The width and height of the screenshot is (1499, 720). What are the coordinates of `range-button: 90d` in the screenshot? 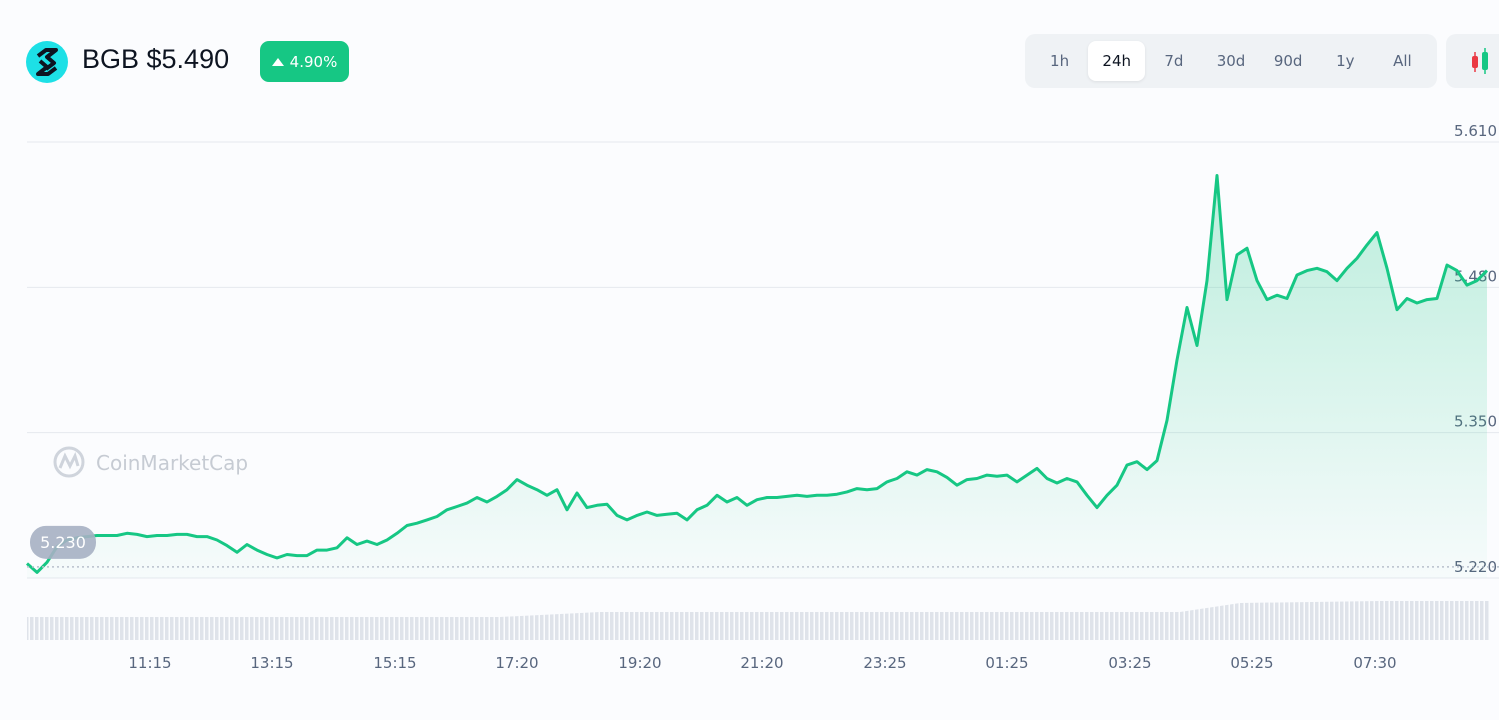 It's located at (1288, 61).